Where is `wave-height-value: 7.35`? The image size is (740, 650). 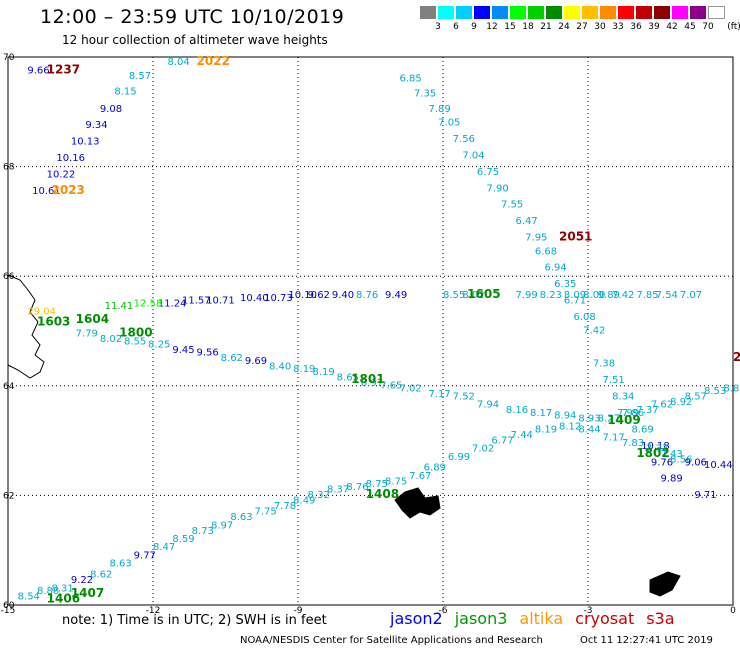 wave-height-value: 7.35 is located at coordinates (425, 93).